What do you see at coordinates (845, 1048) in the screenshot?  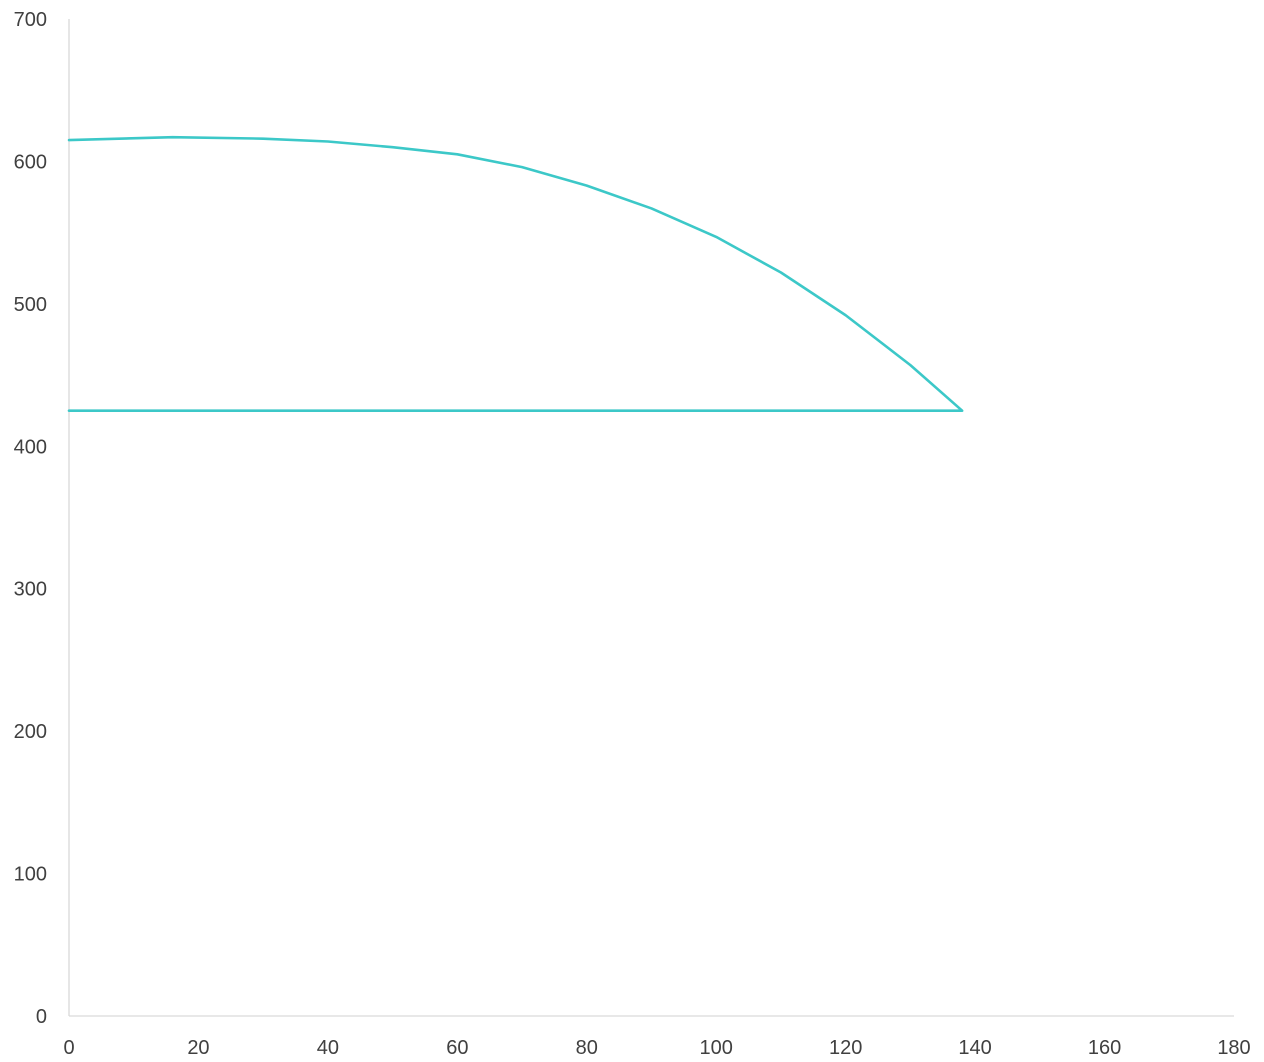 I see `x-tick-label: 120` at bounding box center [845, 1048].